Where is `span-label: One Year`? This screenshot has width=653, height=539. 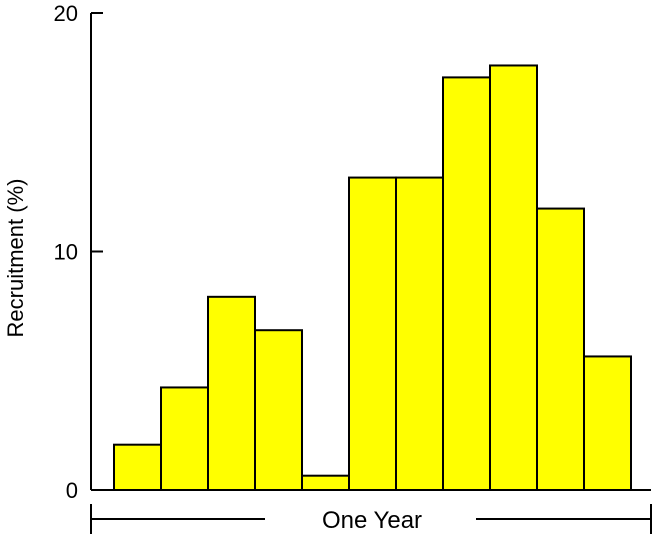 span-label: One Year is located at coordinates (372, 520).